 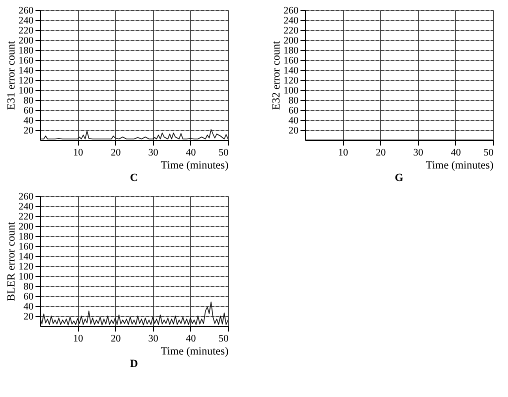 I want to click on text: C, so click(x=134, y=178).